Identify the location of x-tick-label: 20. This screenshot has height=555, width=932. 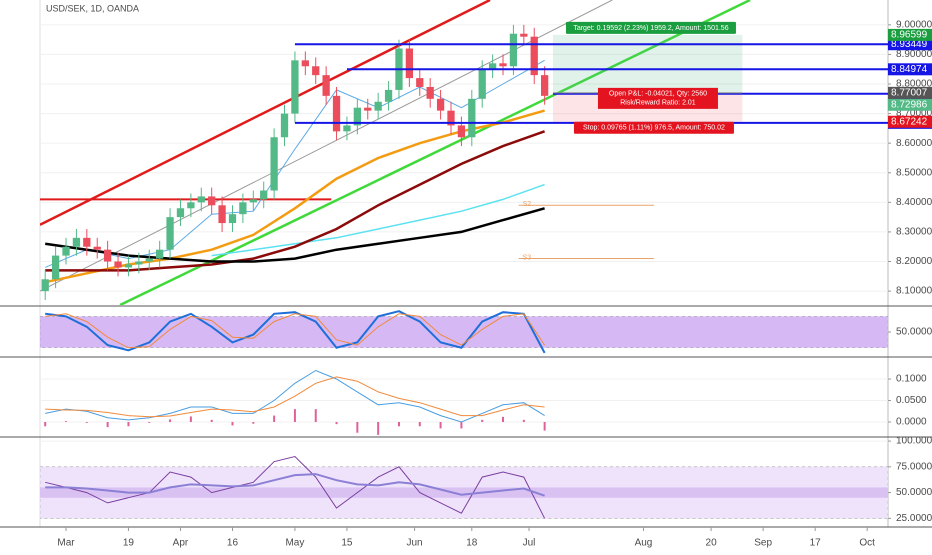
(712, 543).